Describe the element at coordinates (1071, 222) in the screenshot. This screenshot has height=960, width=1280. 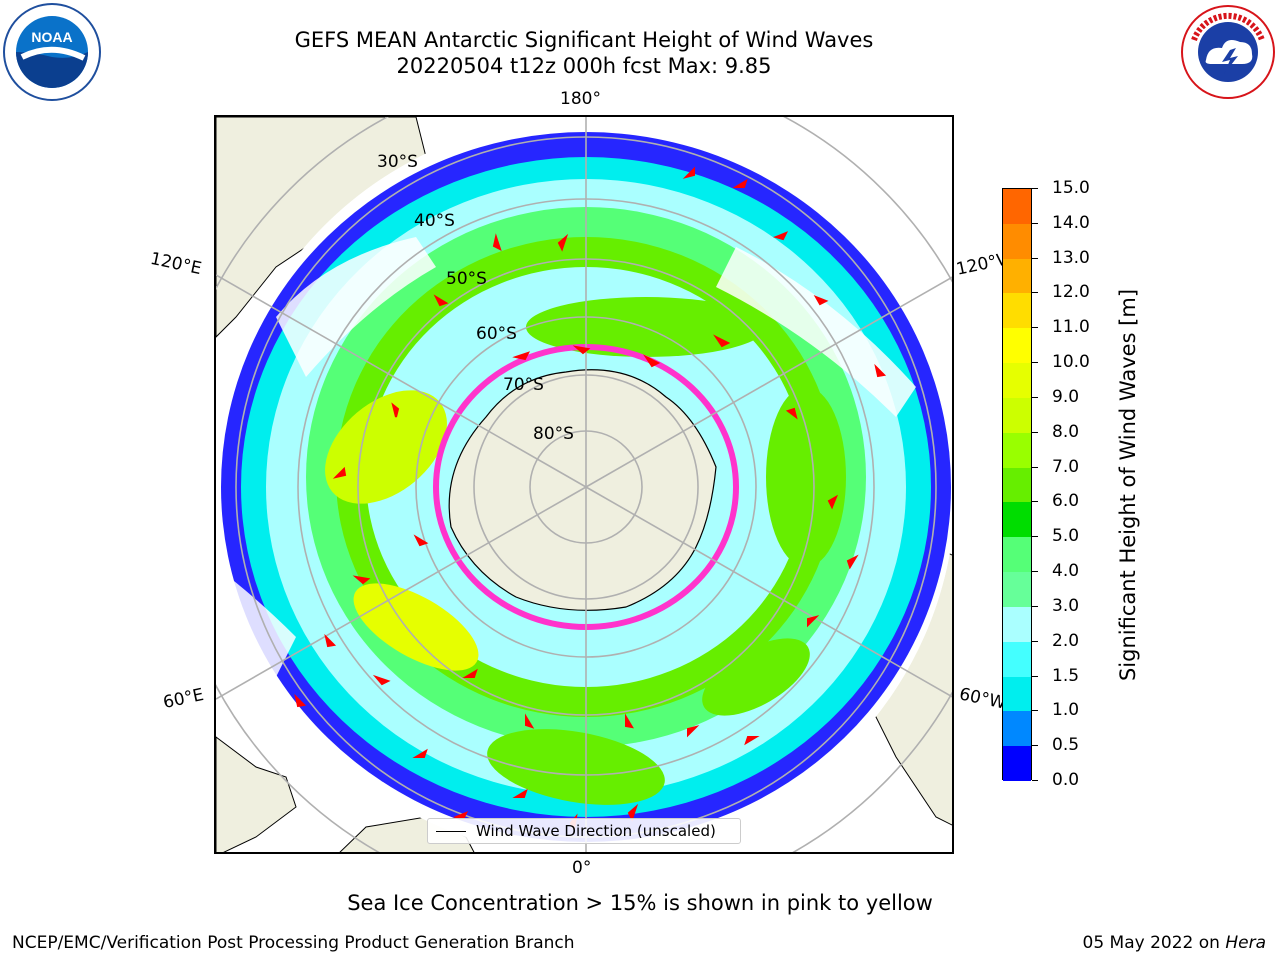
I see `colorbar-tick-label: 14.0` at that location.